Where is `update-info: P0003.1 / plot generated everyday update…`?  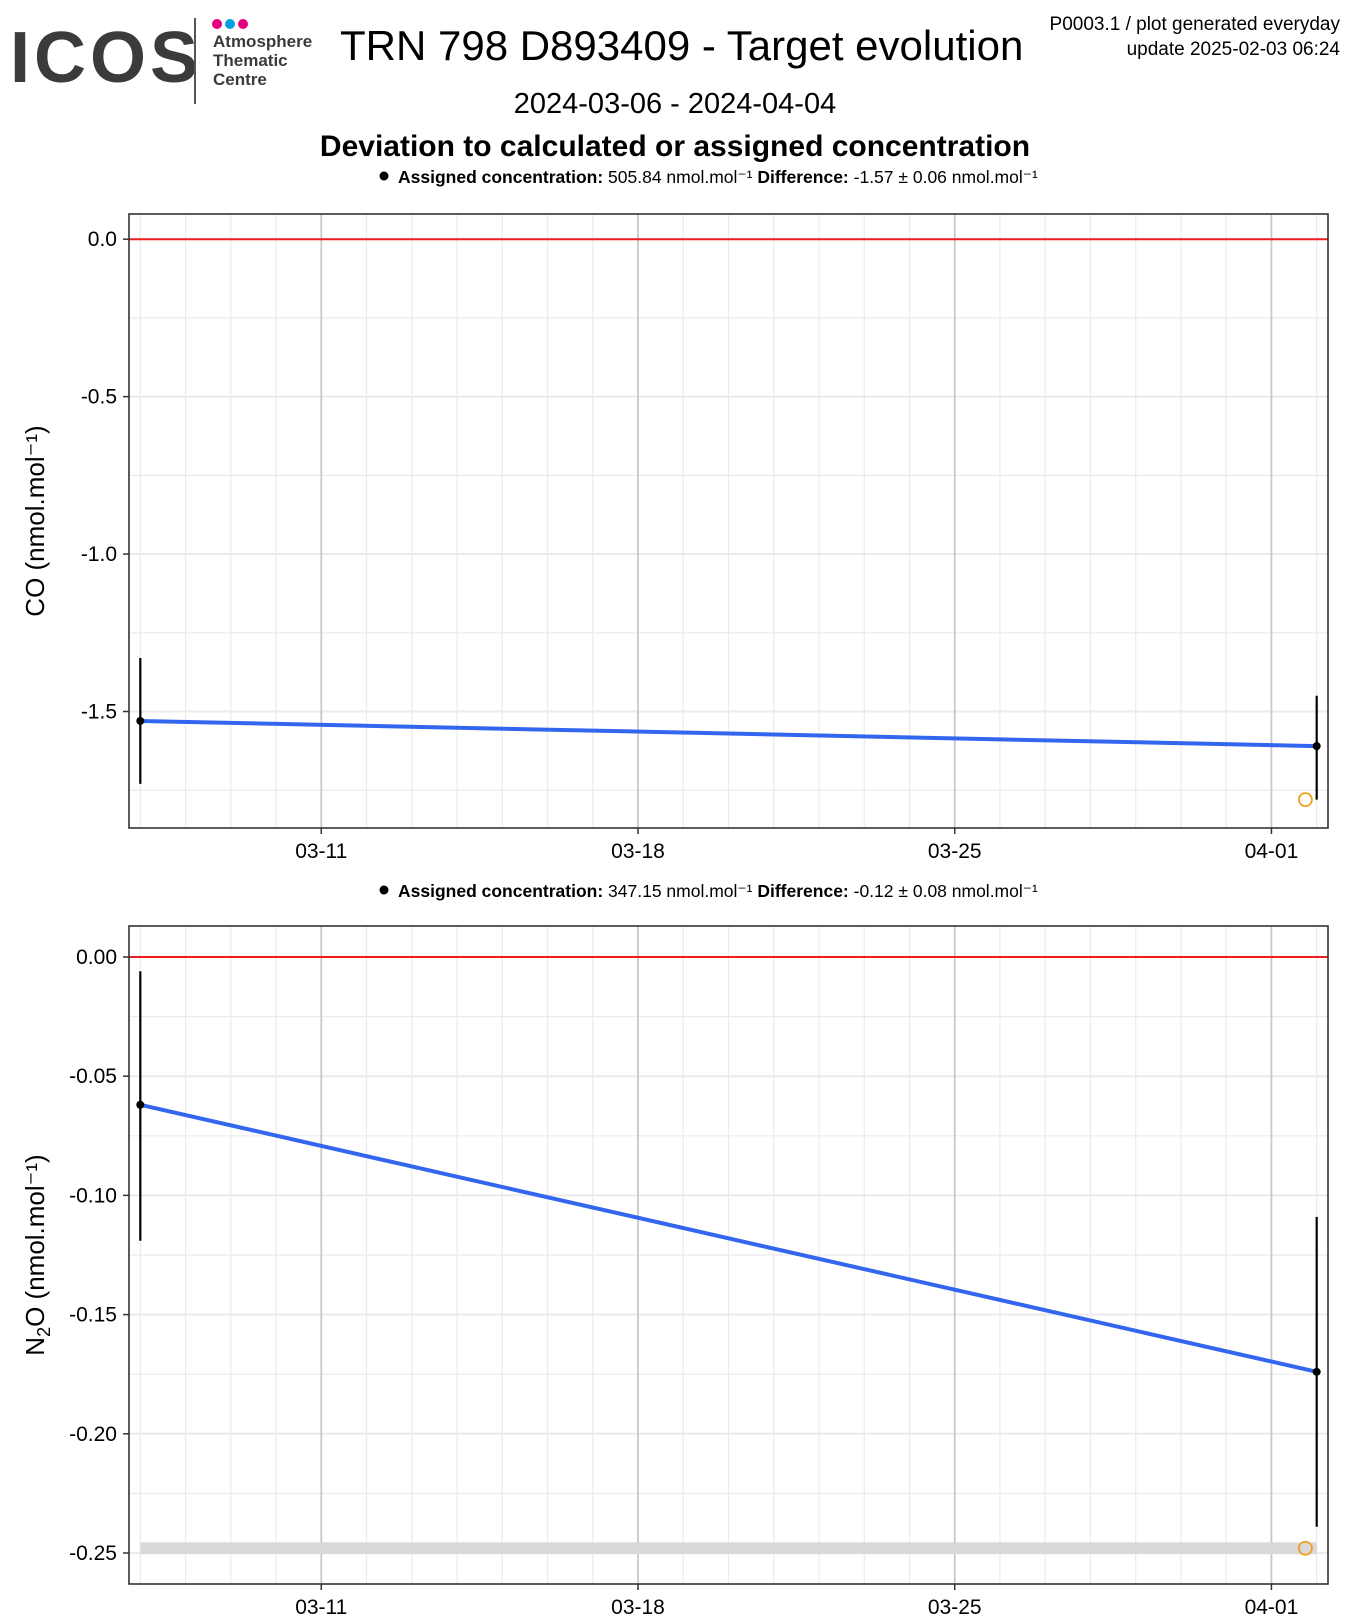
update-info: P0003.1 / plot generated everyday update… is located at coordinates (1195, 37).